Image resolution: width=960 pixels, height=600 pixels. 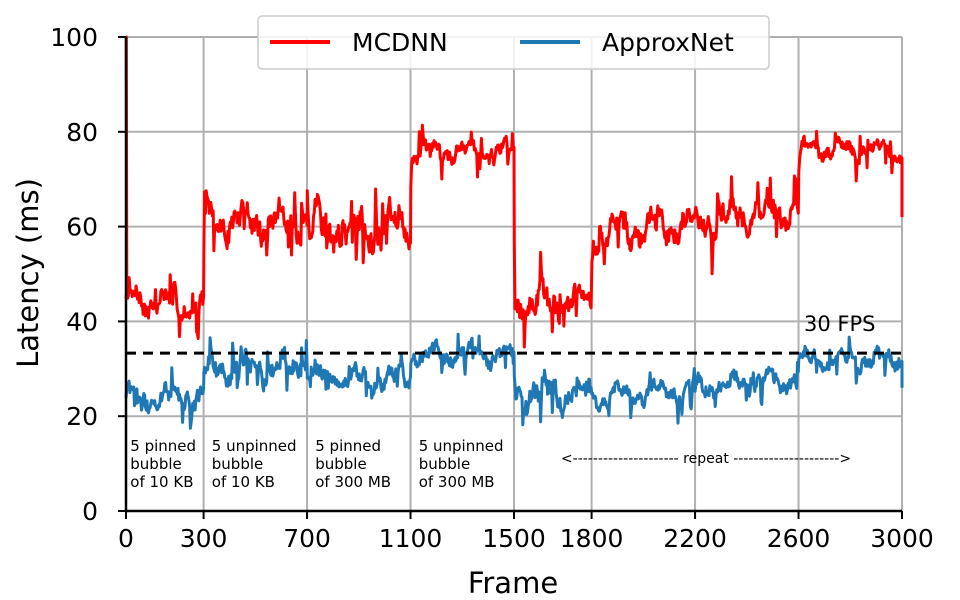 I want to click on y-tick-label: 20, so click(x=82, y=416).